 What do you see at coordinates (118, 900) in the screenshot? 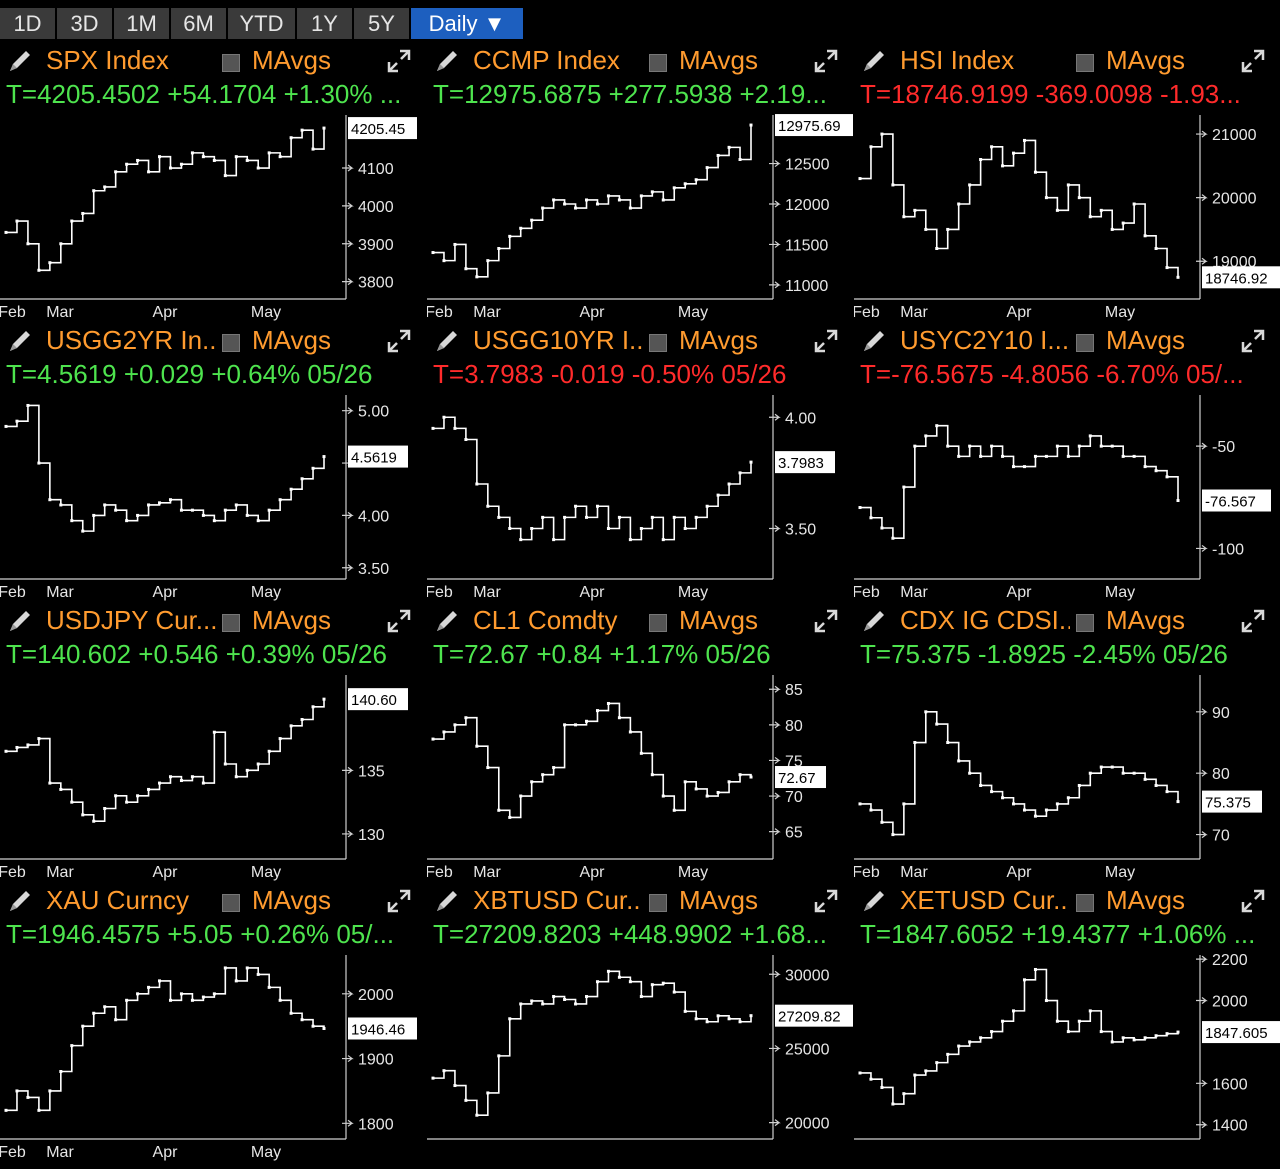
I see `security-title: XAU Curncy` at bounding box center [118, 900].